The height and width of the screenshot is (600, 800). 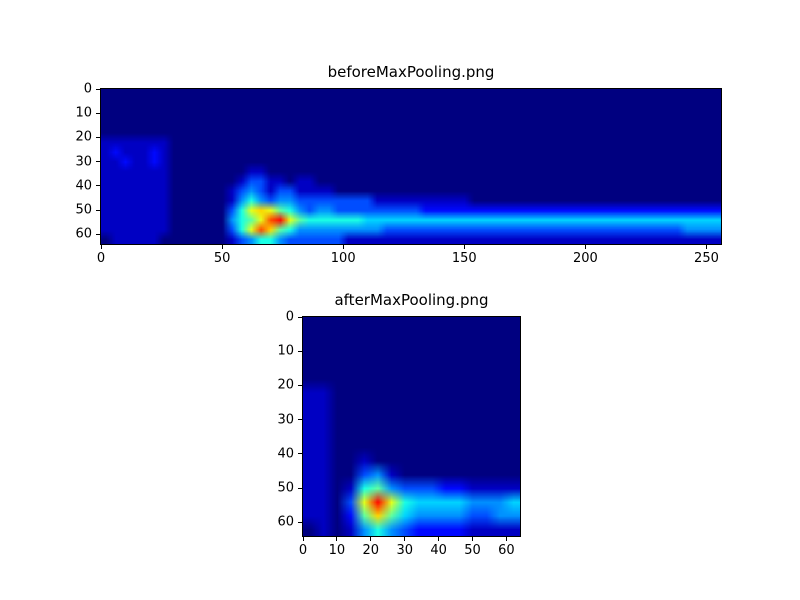 I want to click on x-tick-label: 200, so click(x=585, y=258).